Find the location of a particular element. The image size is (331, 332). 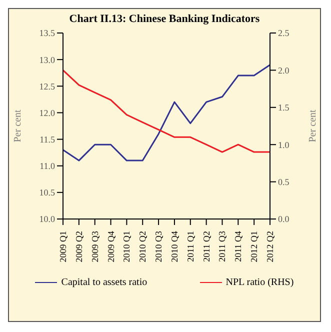

x-tick-label: 2009 Q4 is located at coordinates (111, 246).